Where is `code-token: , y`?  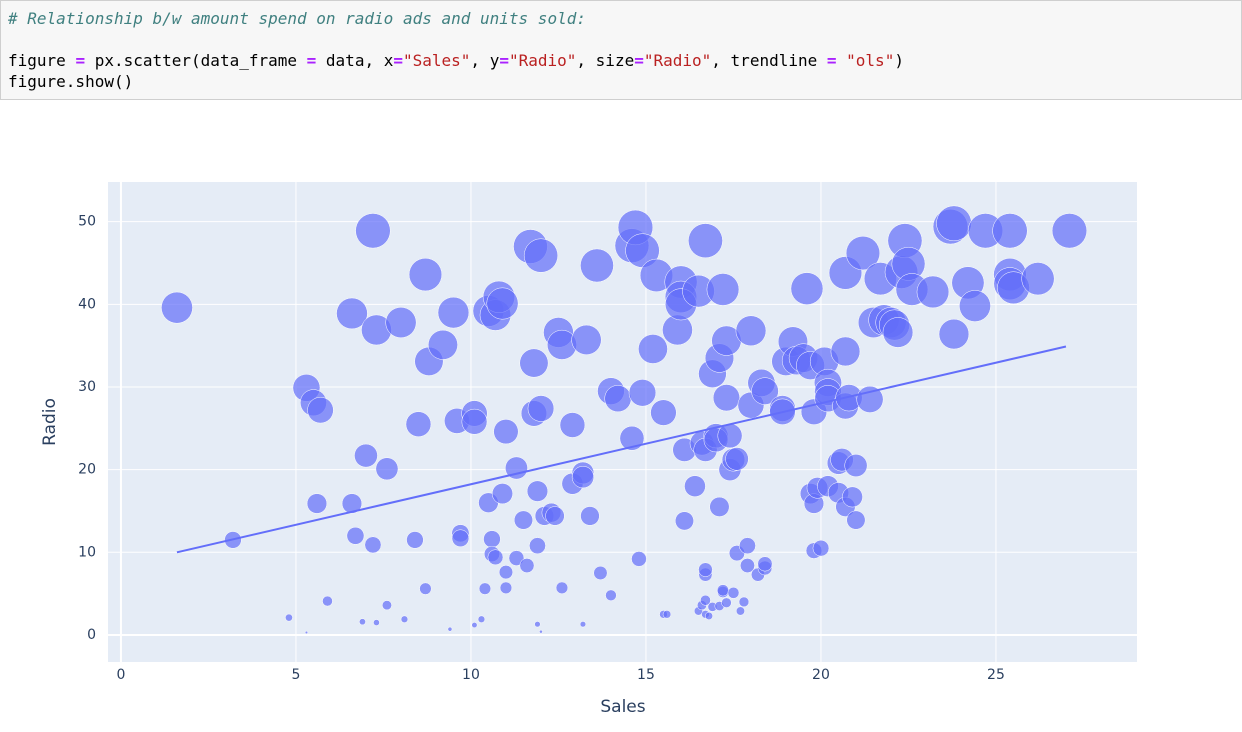
code-token: , y is located at coordinates (485, 60).